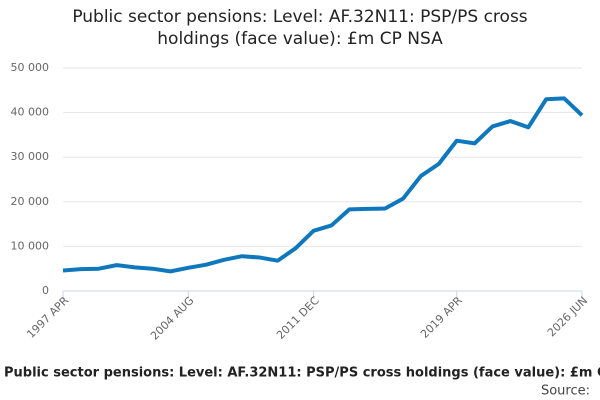  Describe the element at coordinates (30, 201) in the screenshot. I see `y-tick-label: 20 000` at that location.